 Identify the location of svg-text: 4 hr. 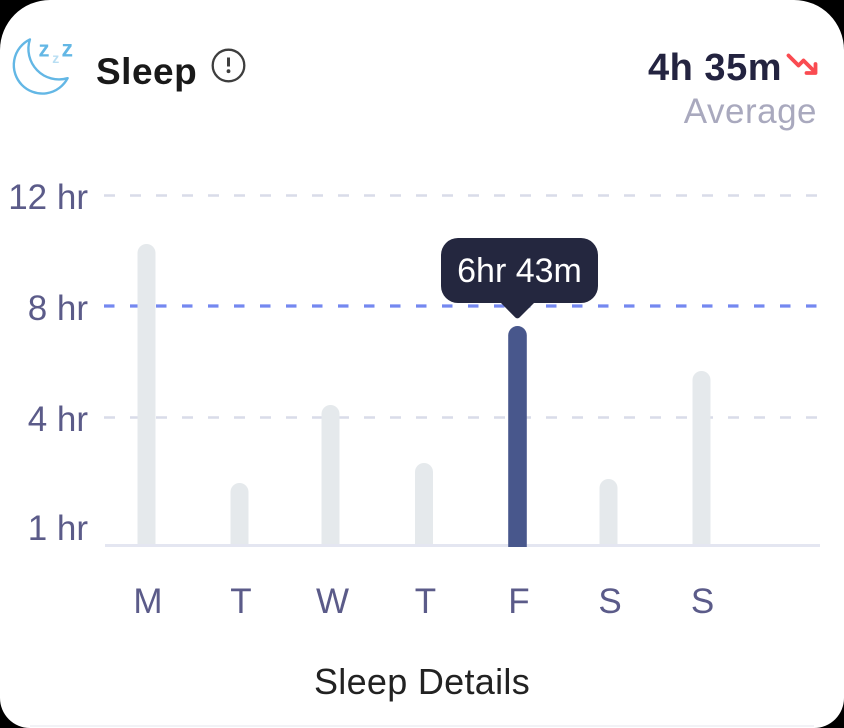
(58, 419).